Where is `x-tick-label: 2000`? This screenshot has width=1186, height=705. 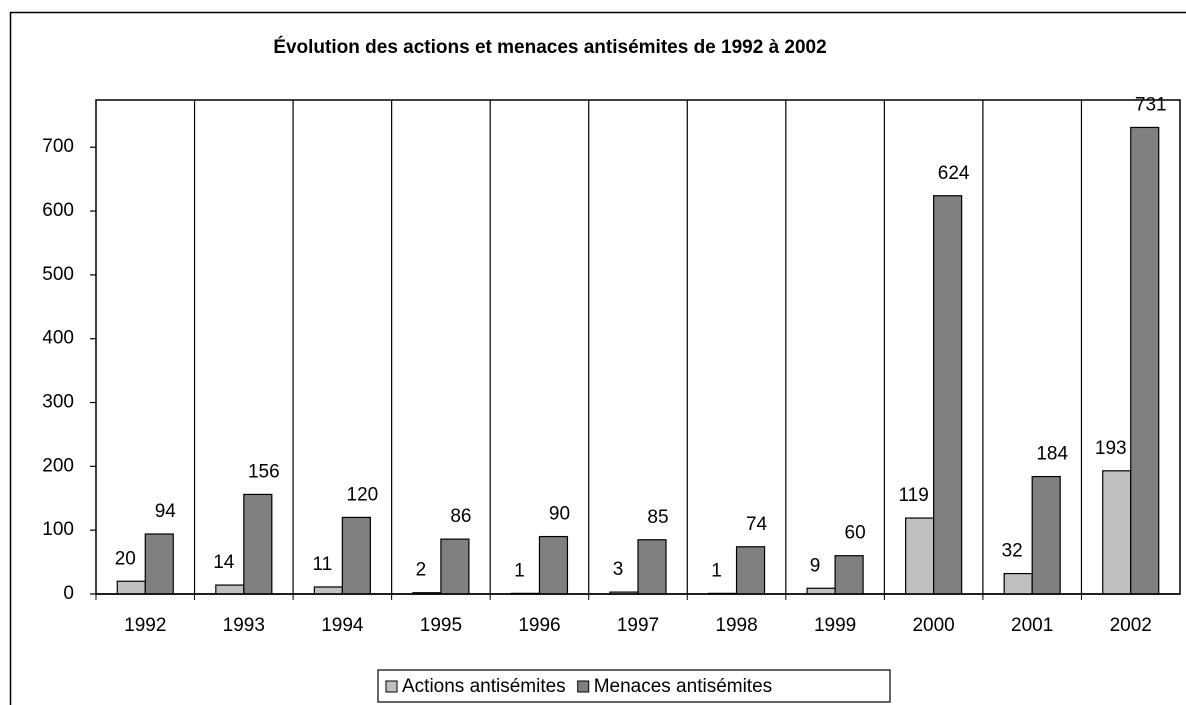
x-tick-label: 2000 is located at coordinates (933, 625).